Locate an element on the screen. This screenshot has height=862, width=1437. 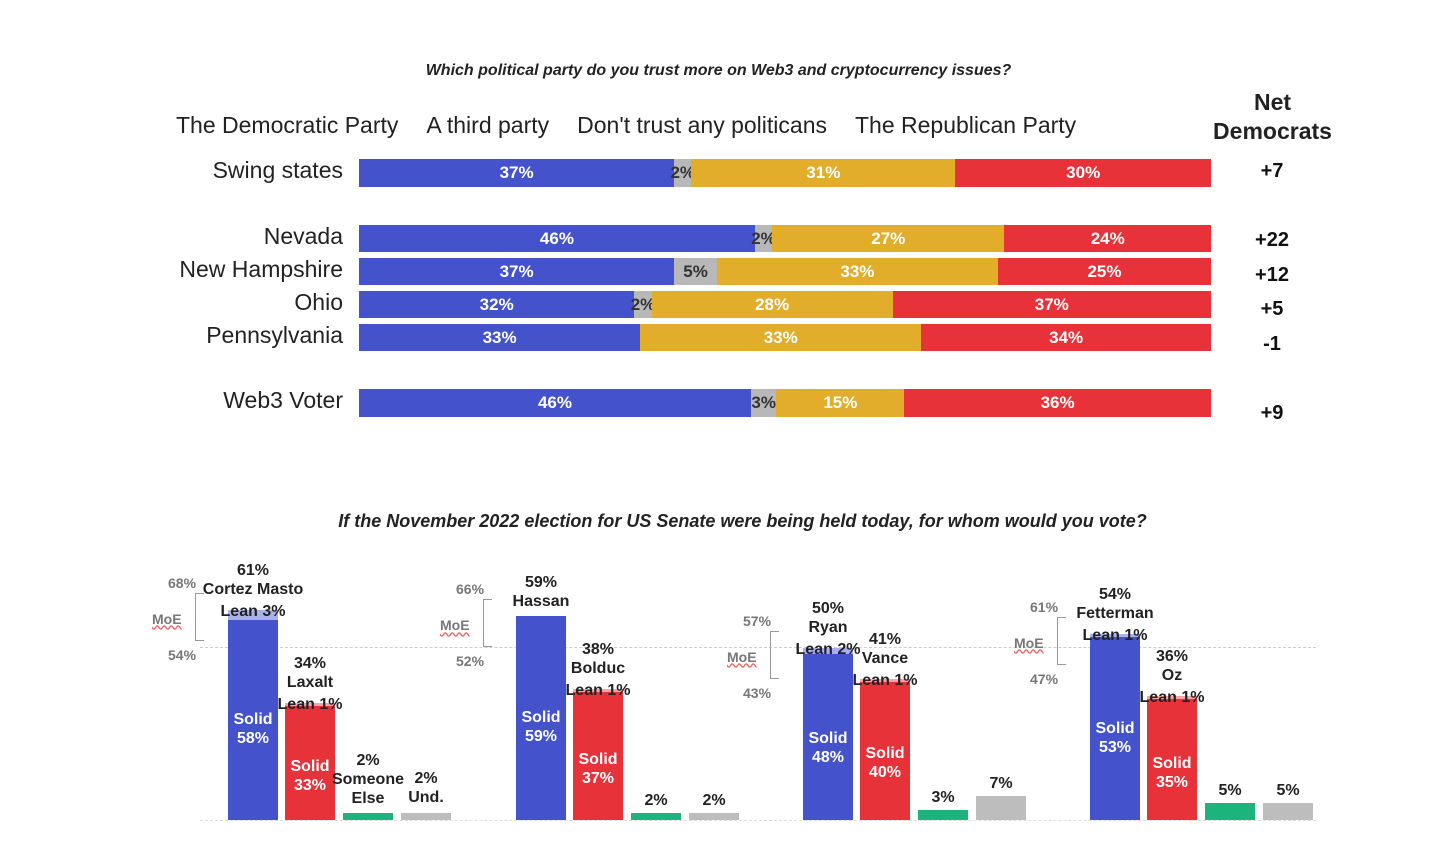
segment-label: 15% is located at coordinates (840, 402).